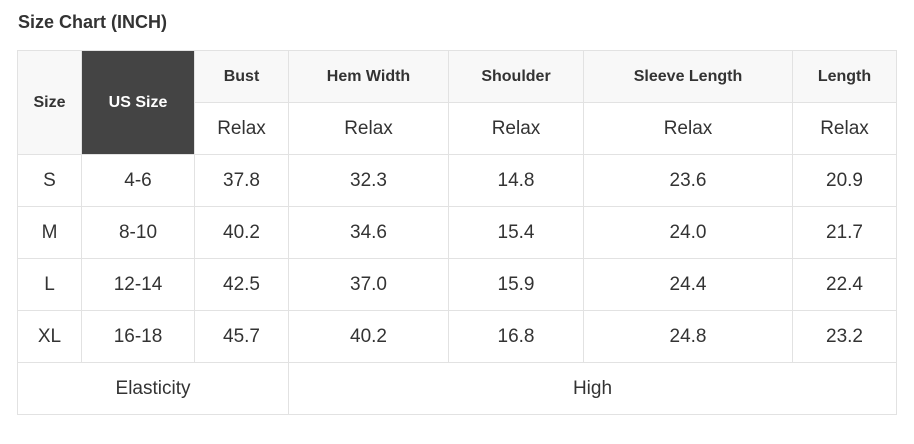 Image resolution: width=914 pixels, height=444 pixels. I want to click on table-row: L 12-14 42.5 37.0 15.9 24.4 22.4, so click(457, 284).